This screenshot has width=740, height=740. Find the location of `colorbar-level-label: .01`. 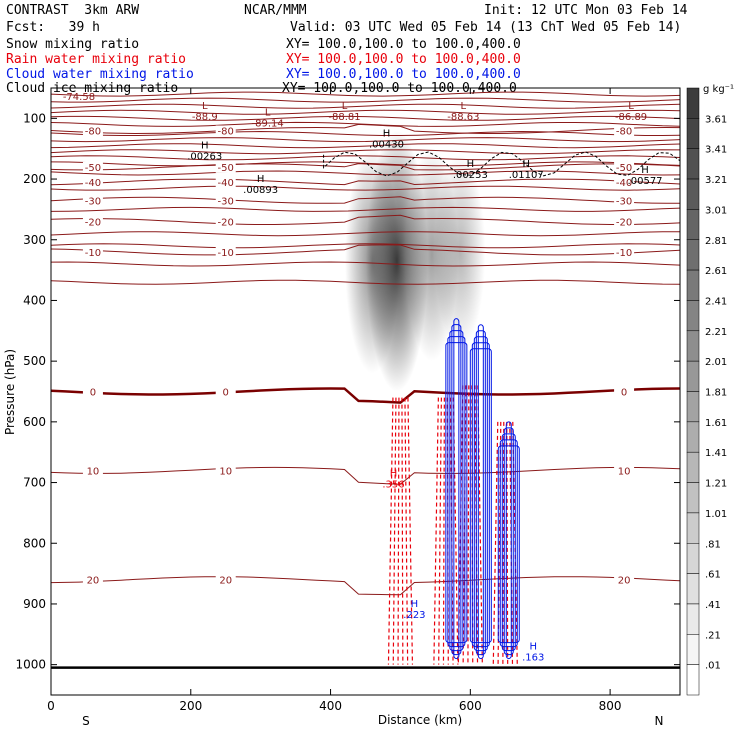

colorbar-level-label: .01 is located at coordinates (713, 666).